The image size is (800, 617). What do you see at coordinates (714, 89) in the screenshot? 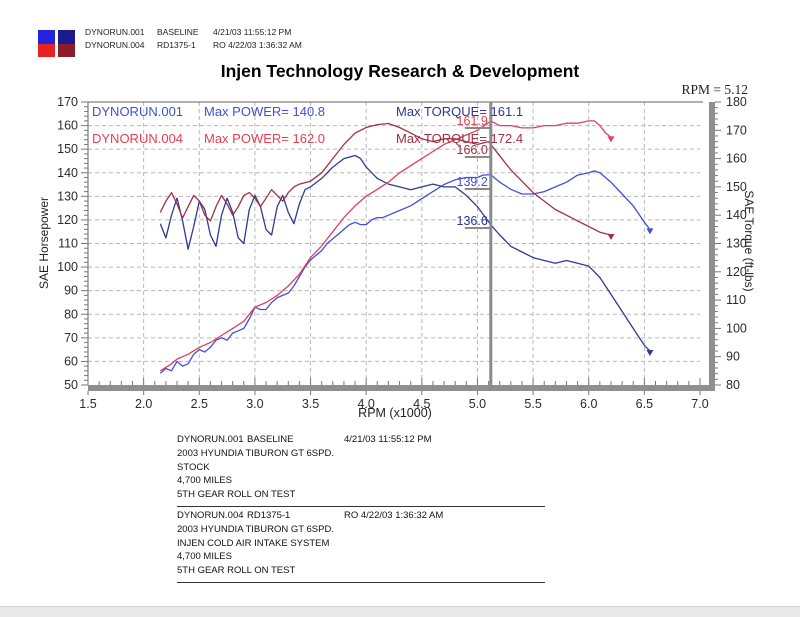
I see `cursor-rpm-readout: RPM = 5.12` at bounding box center [714, 89].